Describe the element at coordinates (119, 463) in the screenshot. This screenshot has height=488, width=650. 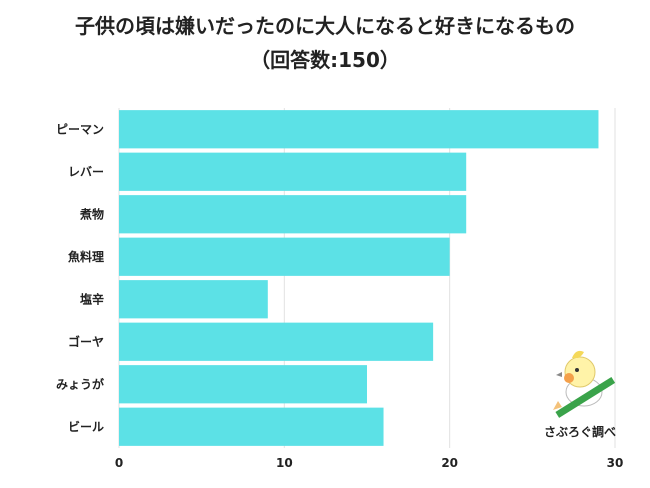
I see `x-tick-label: 0` at that location.